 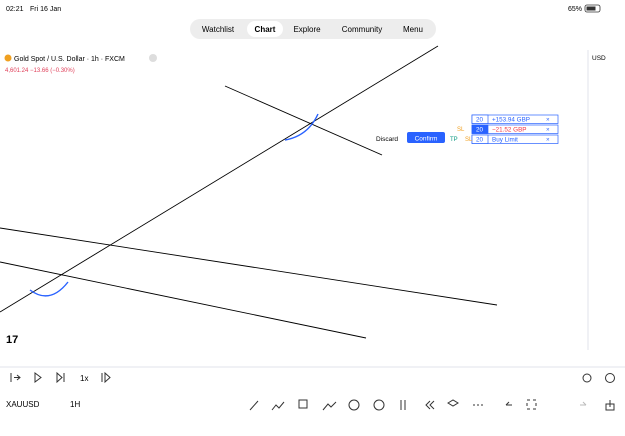 What do you see at coordinates (587, 378) in the screenshot?
I see `settings` at bounding box center [587, 378].